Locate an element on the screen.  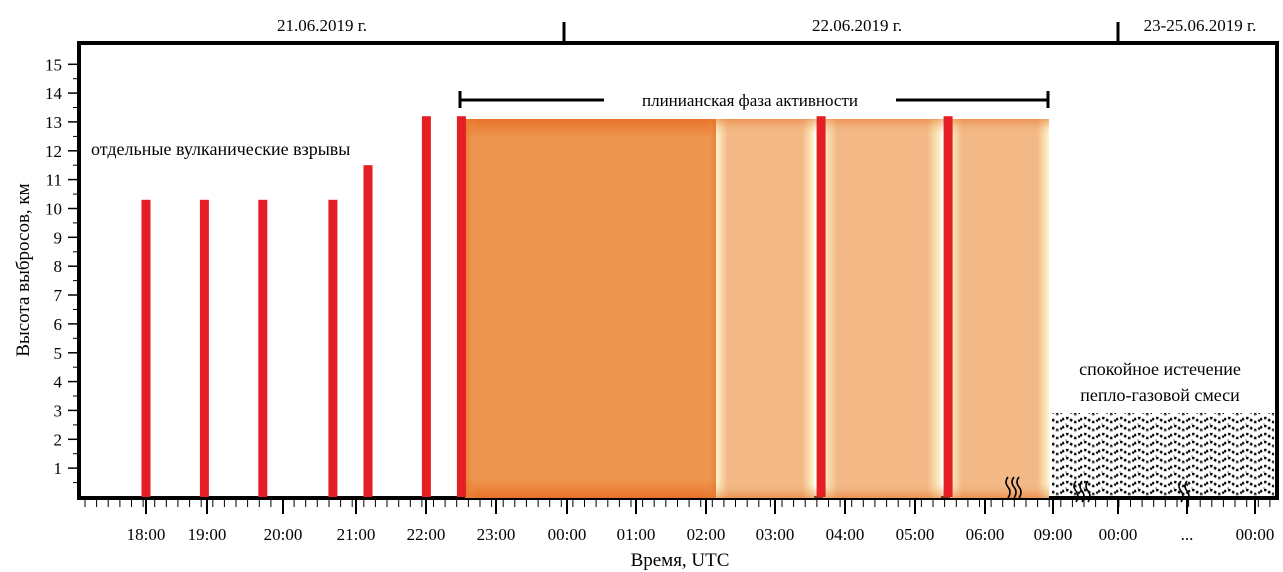
date-label: 23-25.06.2019 г. is located at coordinates (1200, 25).